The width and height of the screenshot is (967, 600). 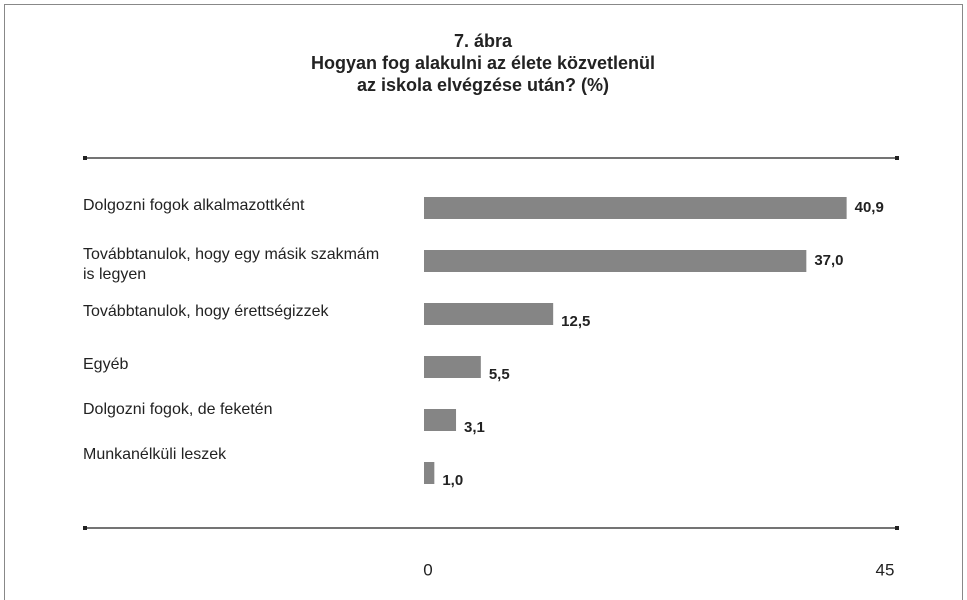 I want to click on chart-title: az iskola elvégzése után? (%), so click(x=483, y=85).